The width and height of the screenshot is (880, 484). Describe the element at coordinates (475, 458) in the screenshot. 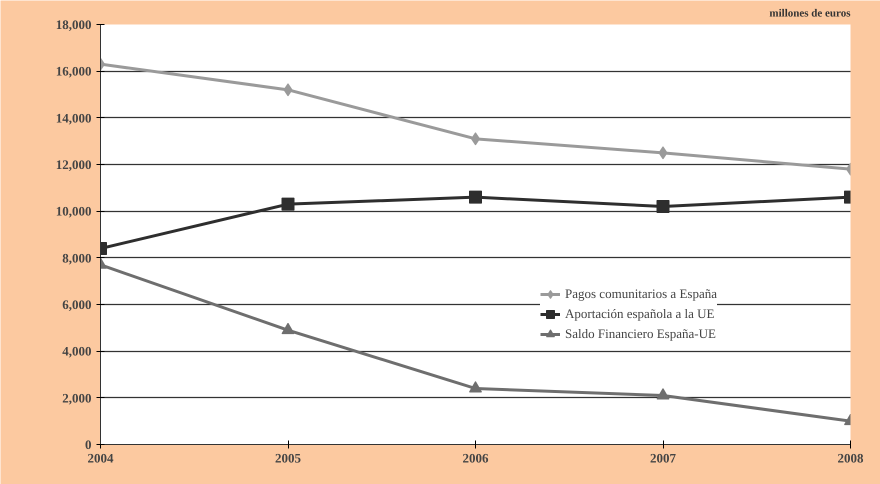

I see `x-tick-label: 2006` at that location.